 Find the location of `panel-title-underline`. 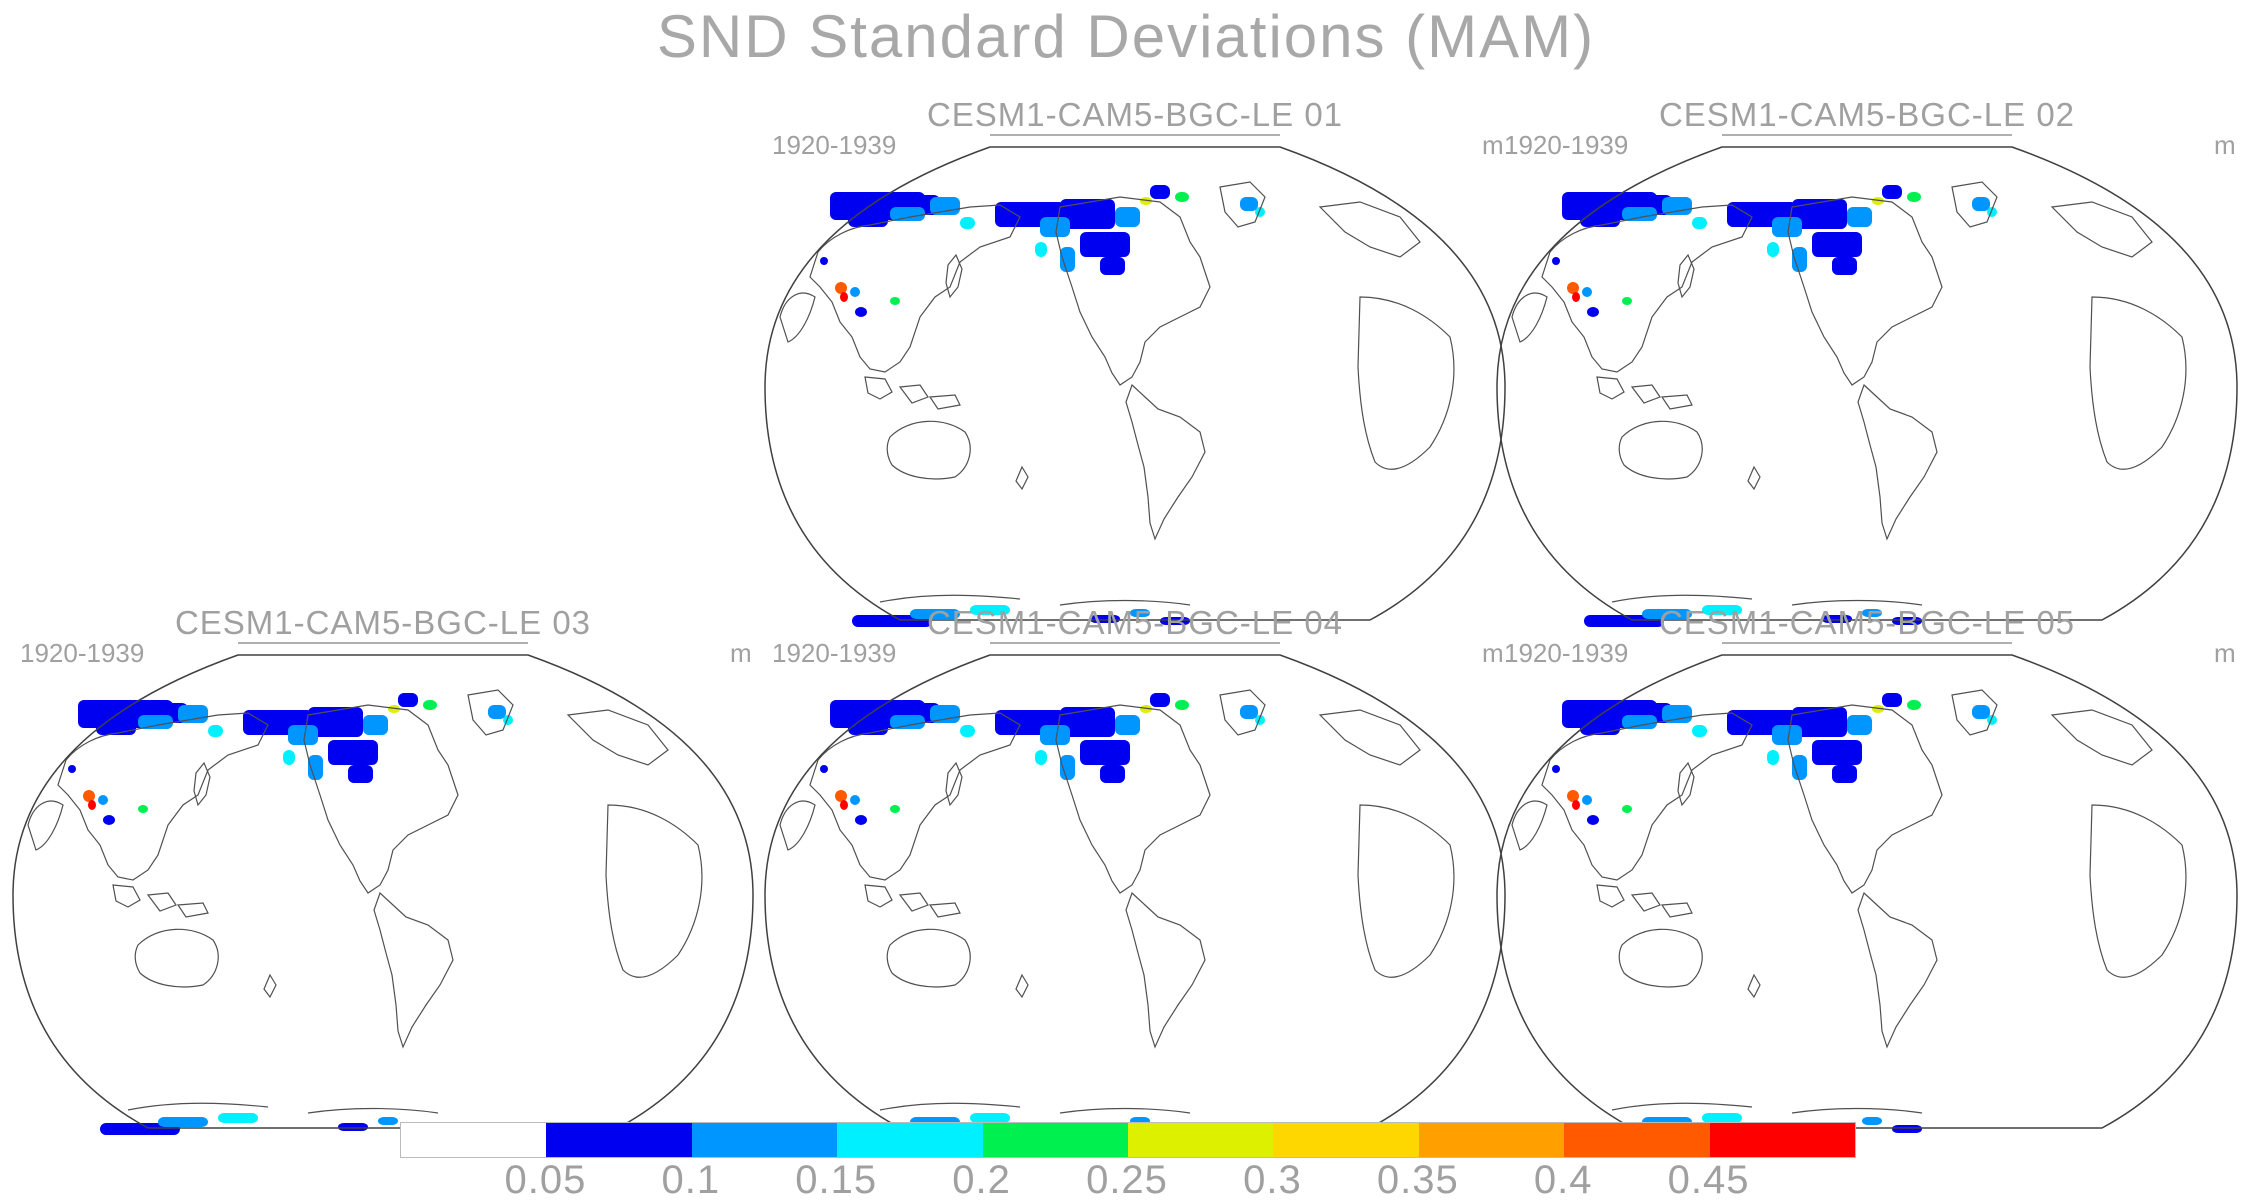

panel-title-underline is located at coordinates (1135, 643).